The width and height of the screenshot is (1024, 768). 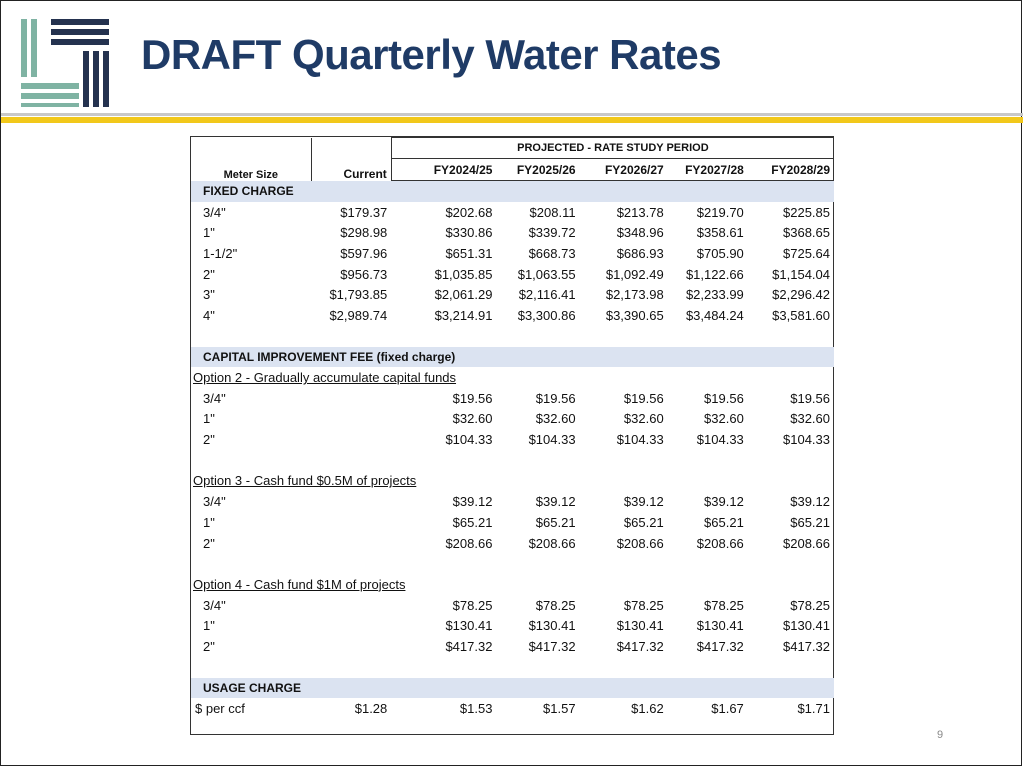 What do you see at coordinates (512, 543) in the screenshot?
I see `capital-fee-row: 2" $208.66 $208.66 $208.66 $208.66 $208.66` at bounding box center [512, 543].